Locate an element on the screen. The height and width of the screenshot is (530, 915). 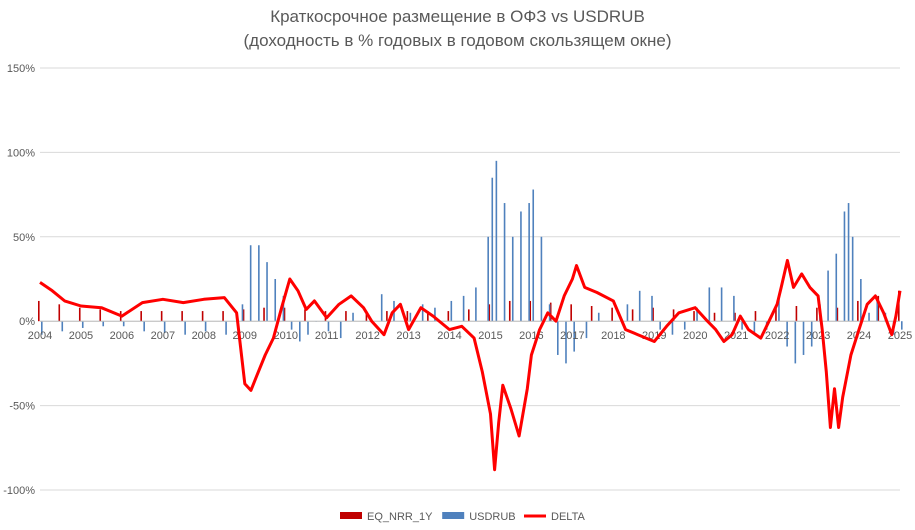
x-tick-label: 2010 is located at coordinates (285, 336).